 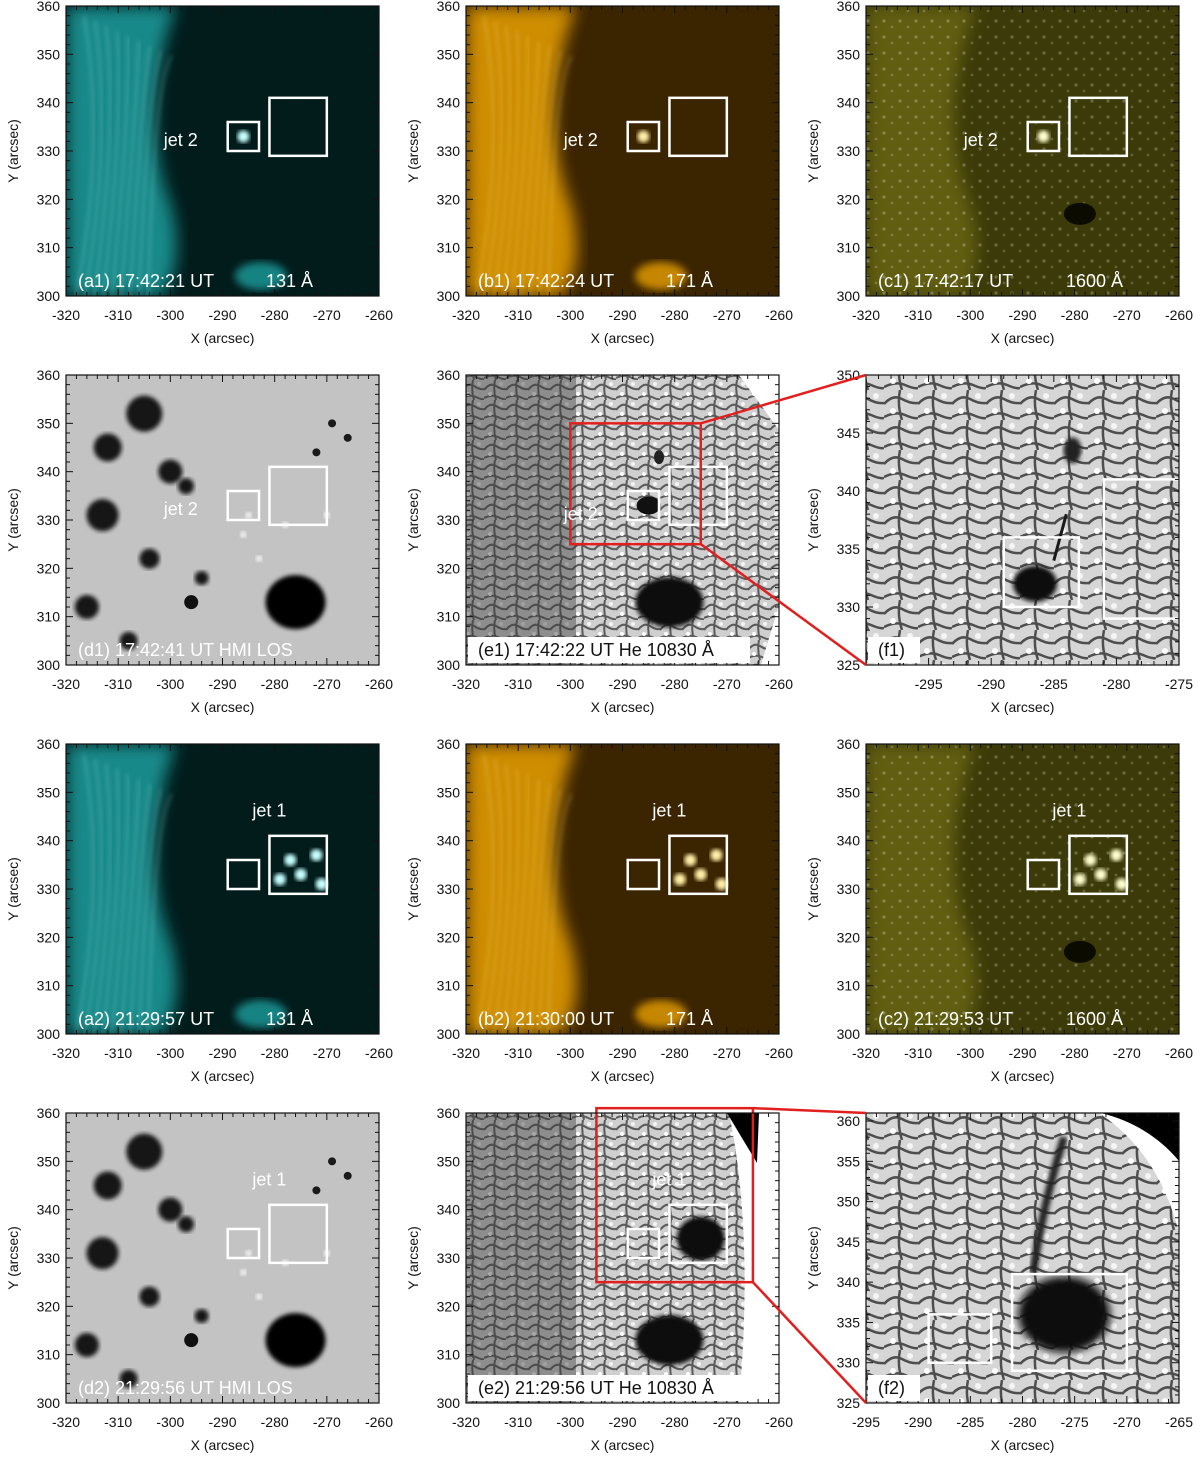 What do you see at coordinates (1179, 315) in the screenshot?
I see `x-tick-label: -260` at bounding box center [1179, 315].